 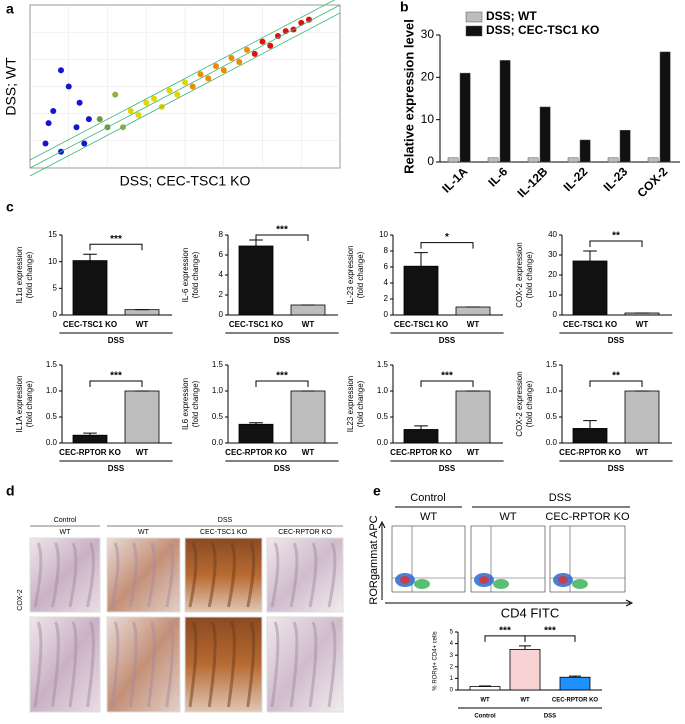 What do you see at coordinates (430, 161) in the screenshot?
I see `y-tick-label: 0` at bounding box center [430, 161].